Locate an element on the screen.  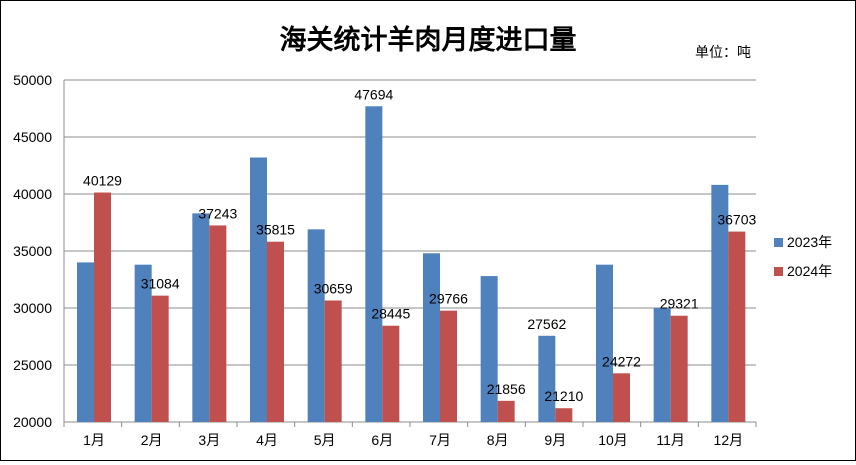
data-label: 47694 is located at coordinates (373, 94).